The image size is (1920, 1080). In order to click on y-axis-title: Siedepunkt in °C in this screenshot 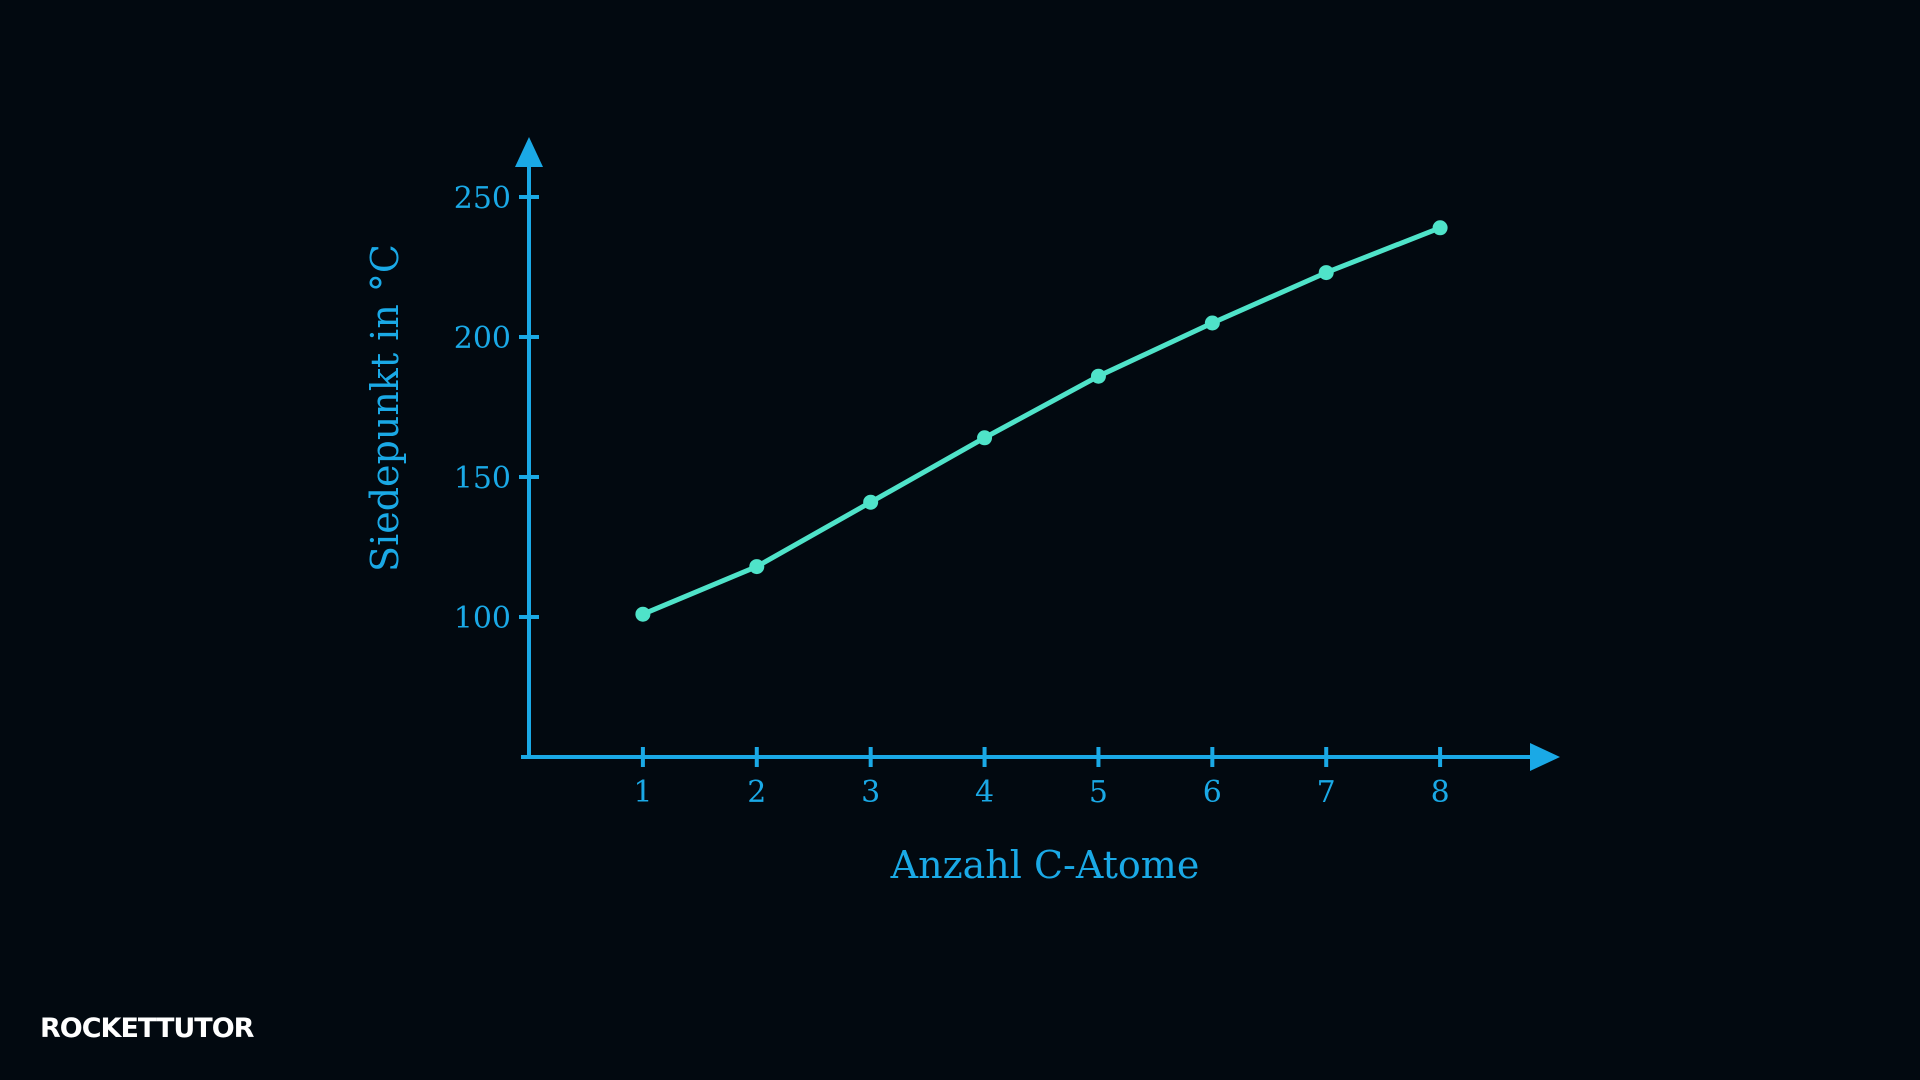, I will do `click(385, 408)`.